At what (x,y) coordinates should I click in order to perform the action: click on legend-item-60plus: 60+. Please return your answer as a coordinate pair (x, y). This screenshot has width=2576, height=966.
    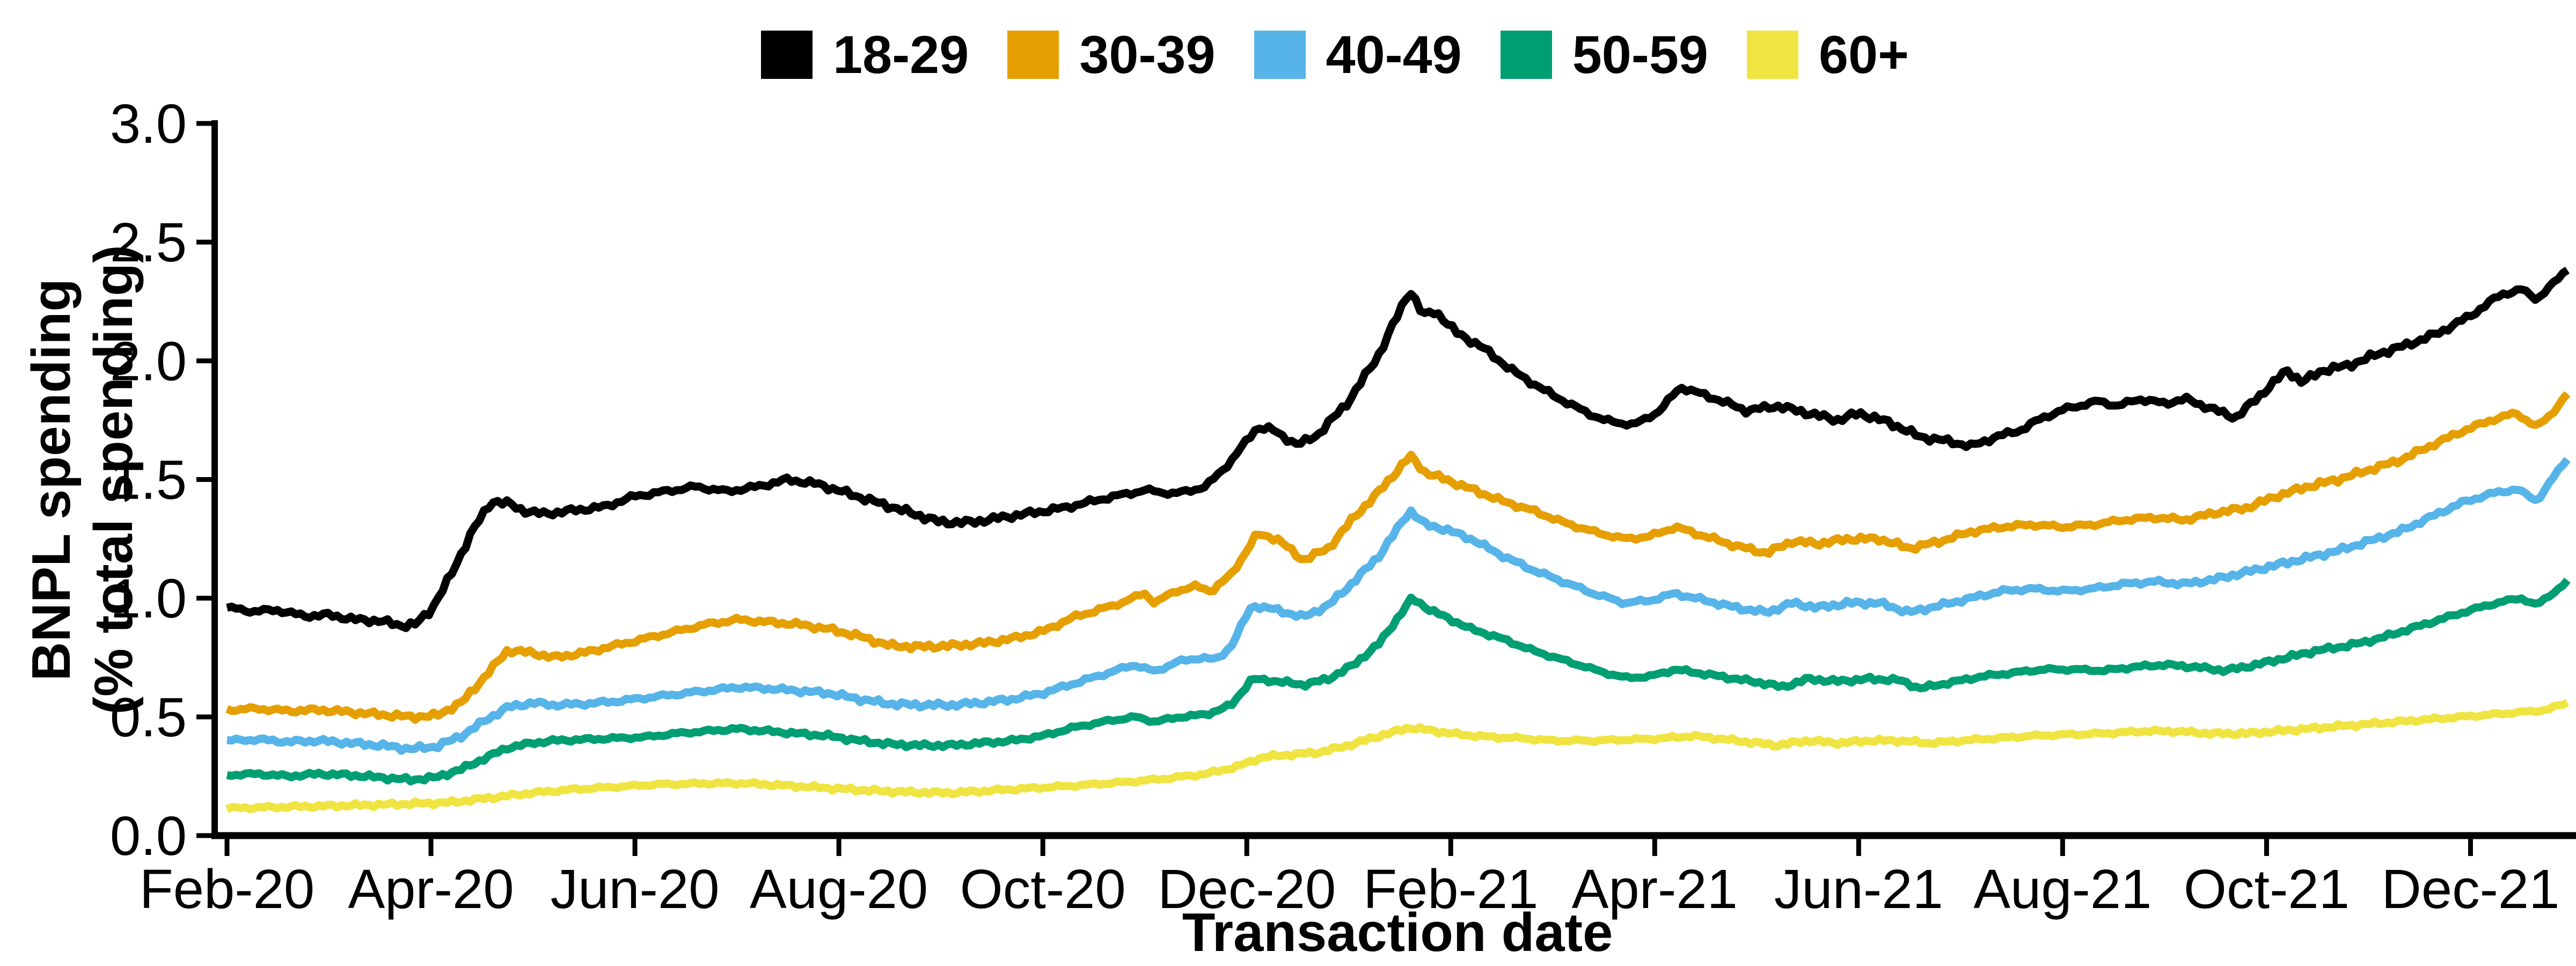
    Looking at the image, I should click on (1827, 54).